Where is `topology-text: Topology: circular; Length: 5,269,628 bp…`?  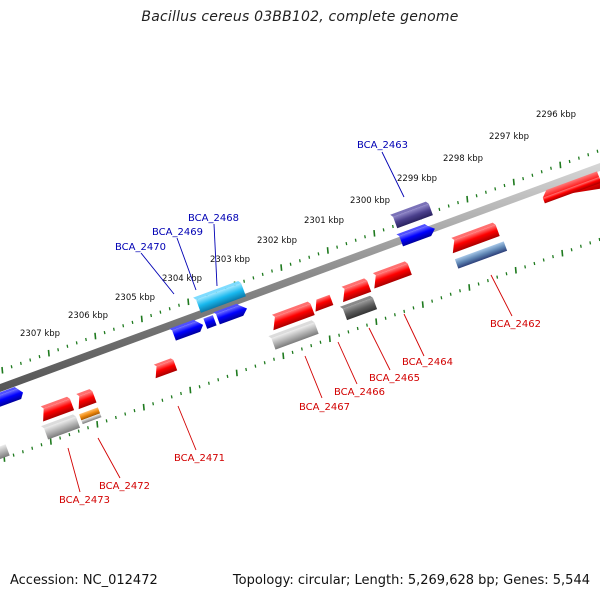
topology-text: Topology: circular; Length: 5,269,628 bp… is located at coordinates (411, 580).